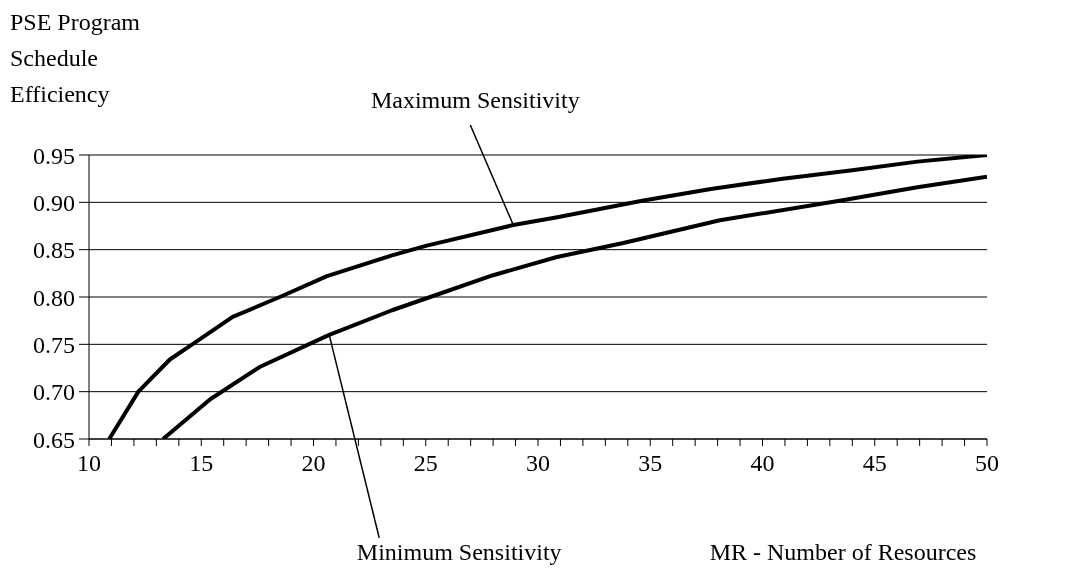 The width and height of the screenshot is (1077, 570). Describe the element at coordinates (313, 463) in the screenshot. I see `x-tick-label: 20` at that location.